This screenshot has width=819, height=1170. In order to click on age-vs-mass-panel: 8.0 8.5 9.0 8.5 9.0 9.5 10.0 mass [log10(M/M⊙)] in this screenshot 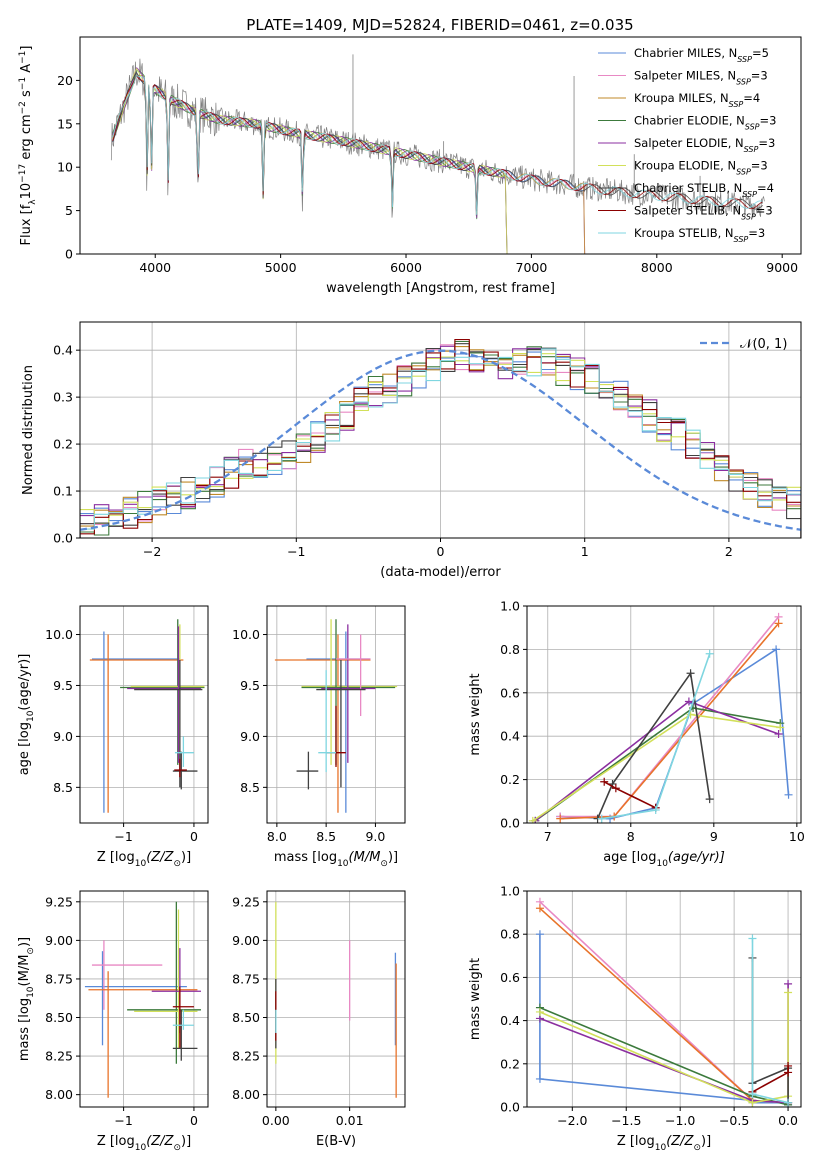, I will do `click(319, 737)`.